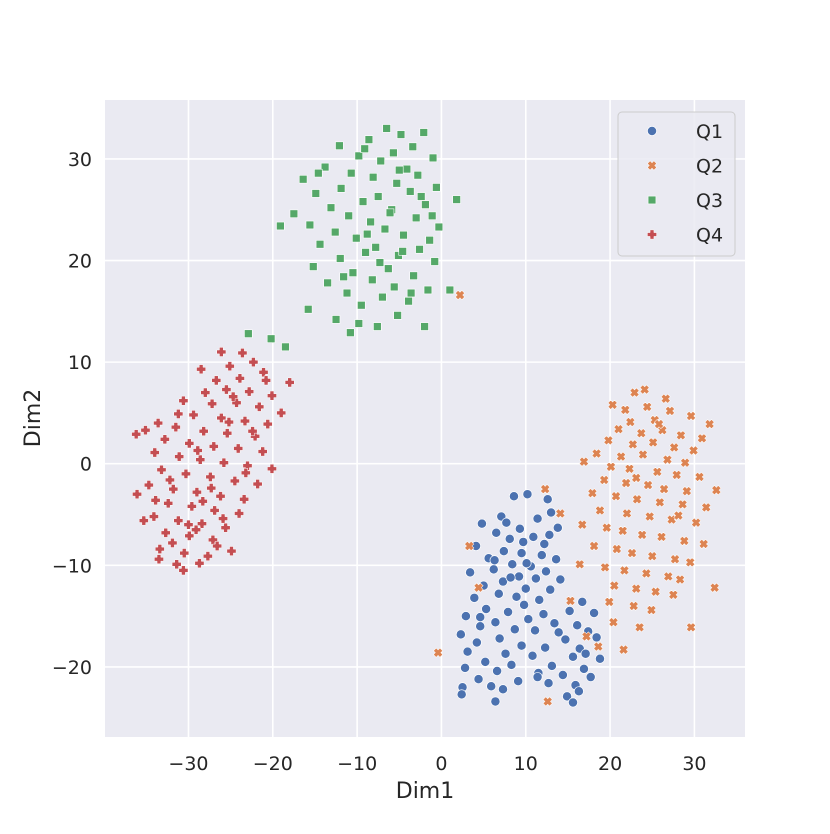 This screenshot has width=830, height=834. What do you see at coordinates (188, 764) in the screenshot?
I see `x-tick-label: −30` at bounding box center [188, 764].